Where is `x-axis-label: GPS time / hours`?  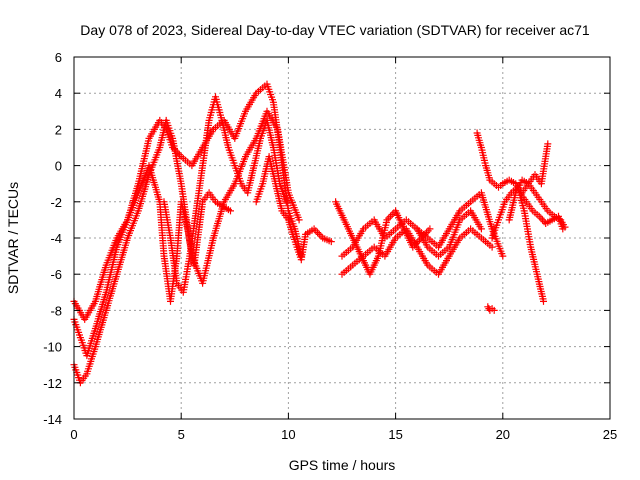
x-axis-label: GPS time / hours is located at coordinates (342, 465).